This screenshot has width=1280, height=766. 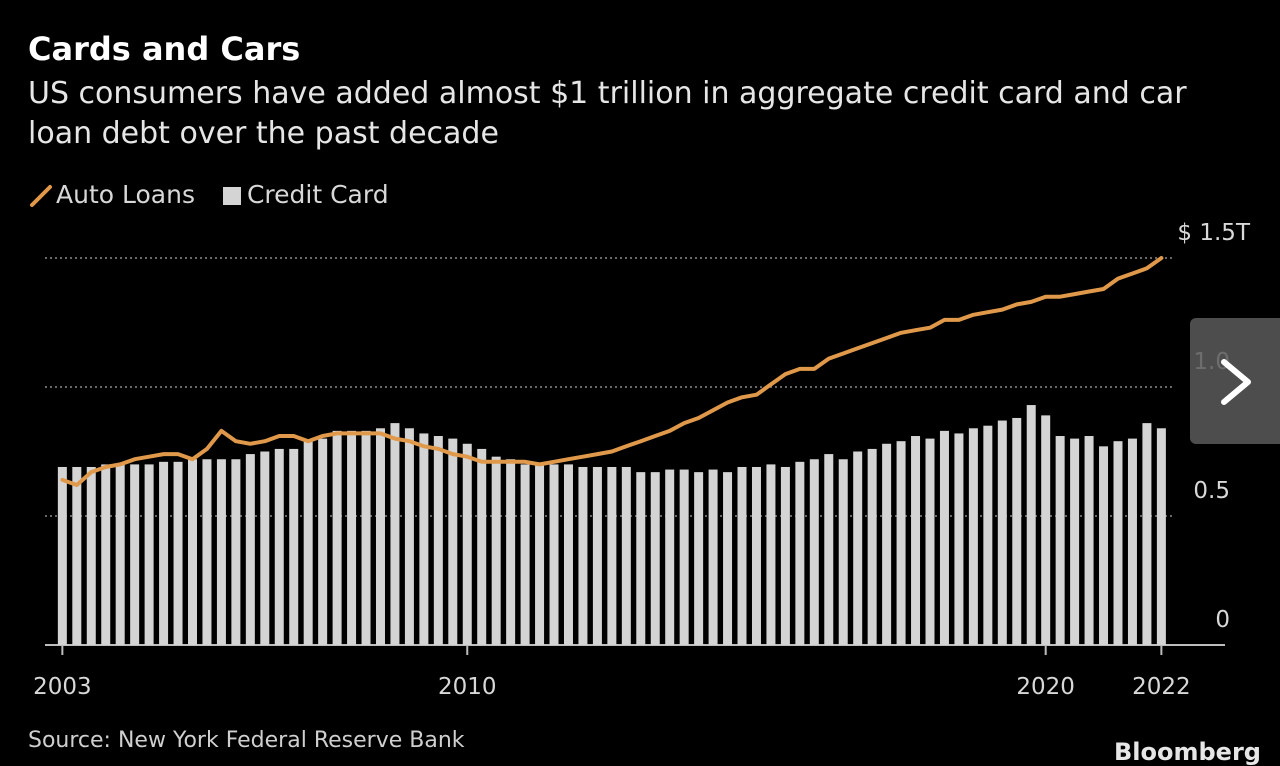 What do you see at coordinates (1222, 620) in the screenshot?
I see `y-tick-label: 0` at bounding box center [1222, 620].